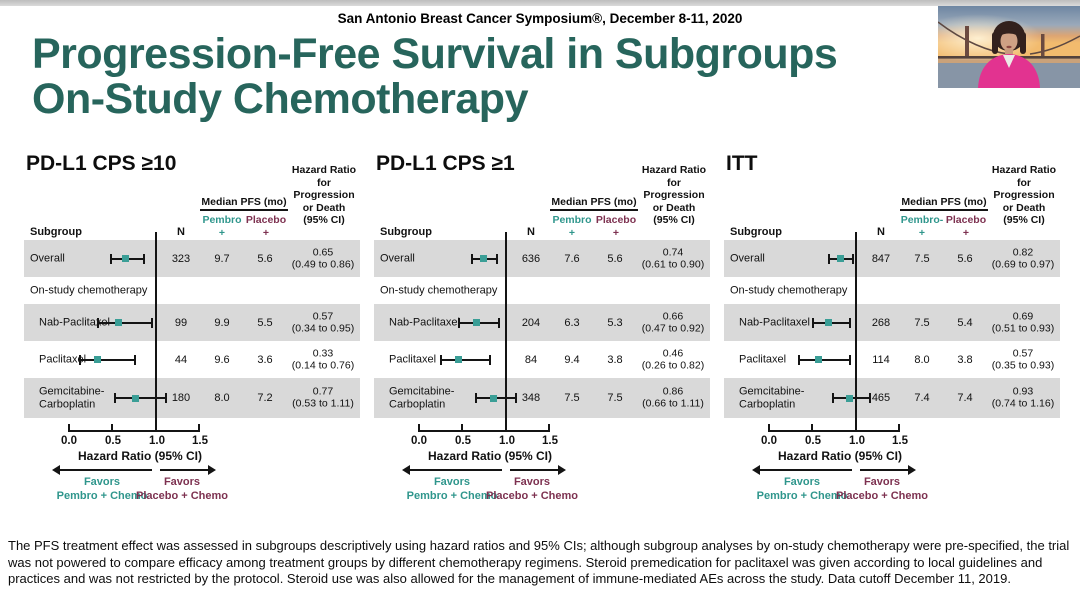  I want to click on hr-ci: (0.53 to 1.11), so click(323, 404).